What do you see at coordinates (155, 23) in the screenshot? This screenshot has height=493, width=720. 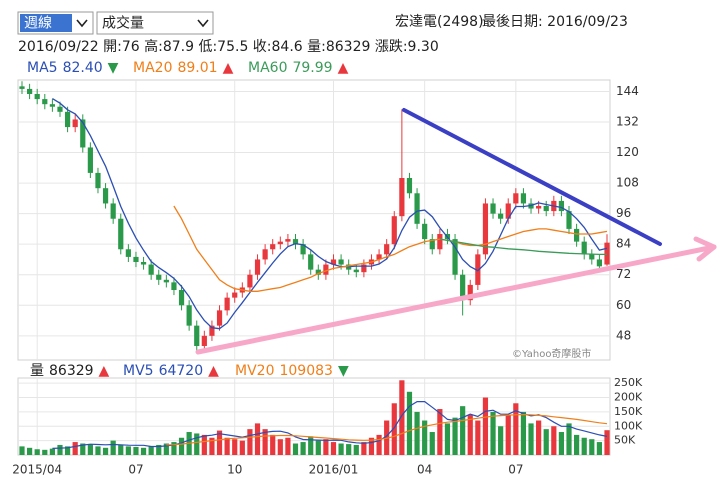 I see `indicator-select` at bounding box center [155, 23].